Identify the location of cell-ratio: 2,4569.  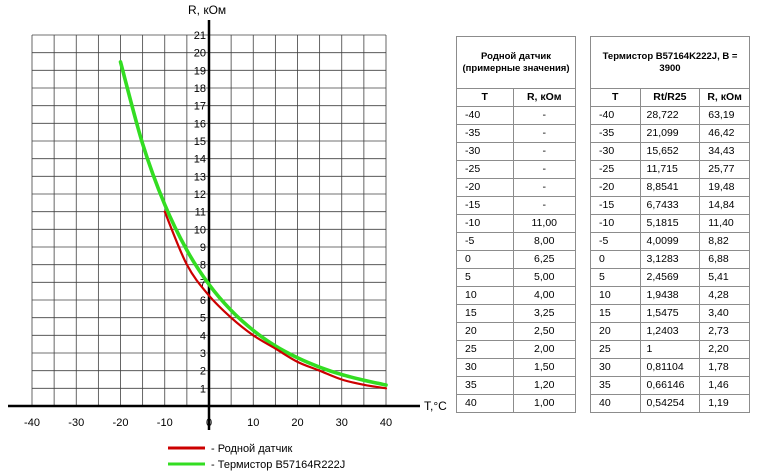
(670, 277).